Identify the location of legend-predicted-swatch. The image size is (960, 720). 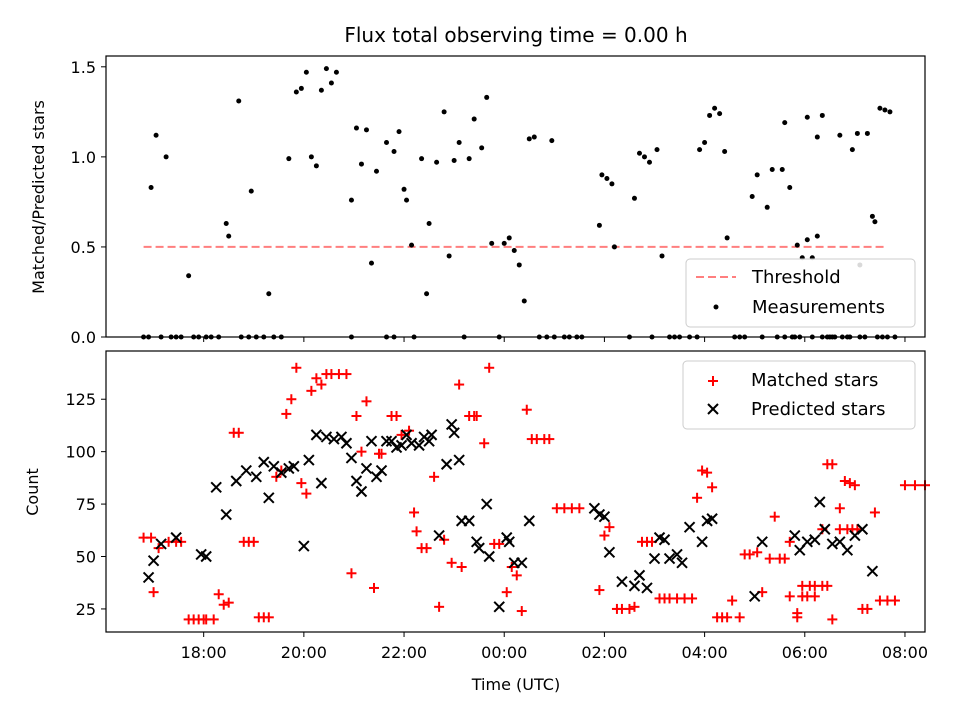
(713, 409).